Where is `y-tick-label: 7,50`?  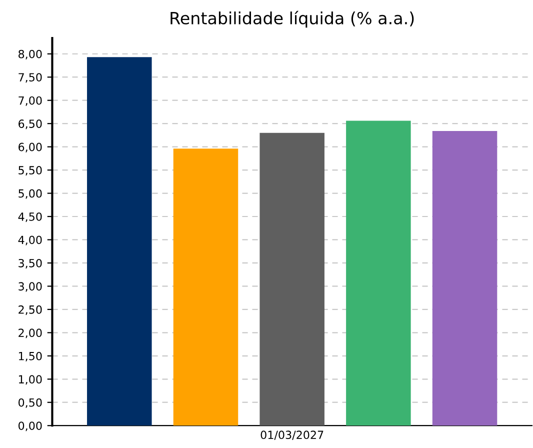
y-tick-label: 7,50 is located at coordinates (30, 78).